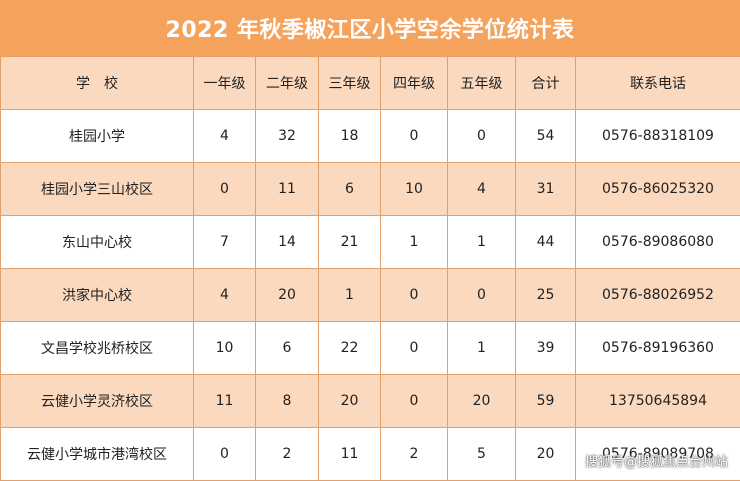 The height and width of the screenshot is (481, 740). What do you see at coordinates (546, 401) in the screenshot?
I see `cell-total: 59` at bounding box center [546, 401].